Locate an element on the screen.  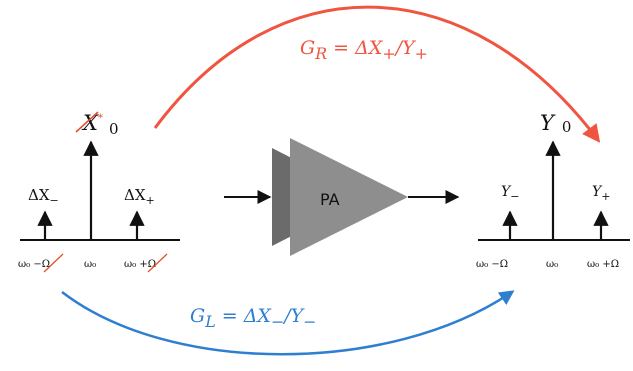
amp-front-triangle is located at coordinates (349, 197).